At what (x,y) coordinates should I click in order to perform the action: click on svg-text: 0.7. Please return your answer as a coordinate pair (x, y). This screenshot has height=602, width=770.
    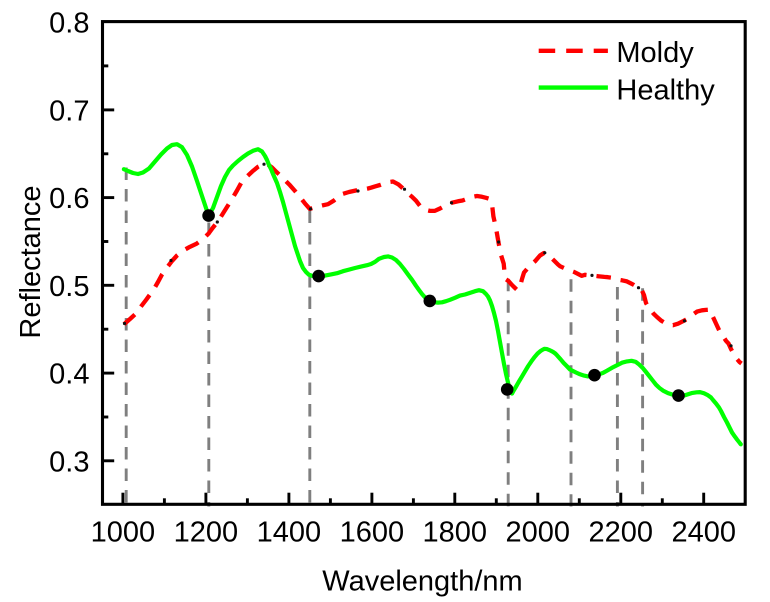
    Looking at the image, I should click on (69, 111).